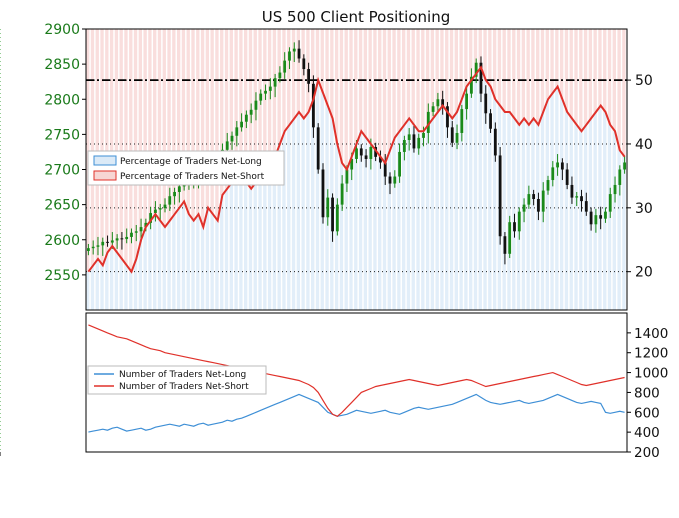  What do you see at coordinates (105, 175) in the screenshot?
I see `legend-net-short-swatch` at bounding box center [105, 175].